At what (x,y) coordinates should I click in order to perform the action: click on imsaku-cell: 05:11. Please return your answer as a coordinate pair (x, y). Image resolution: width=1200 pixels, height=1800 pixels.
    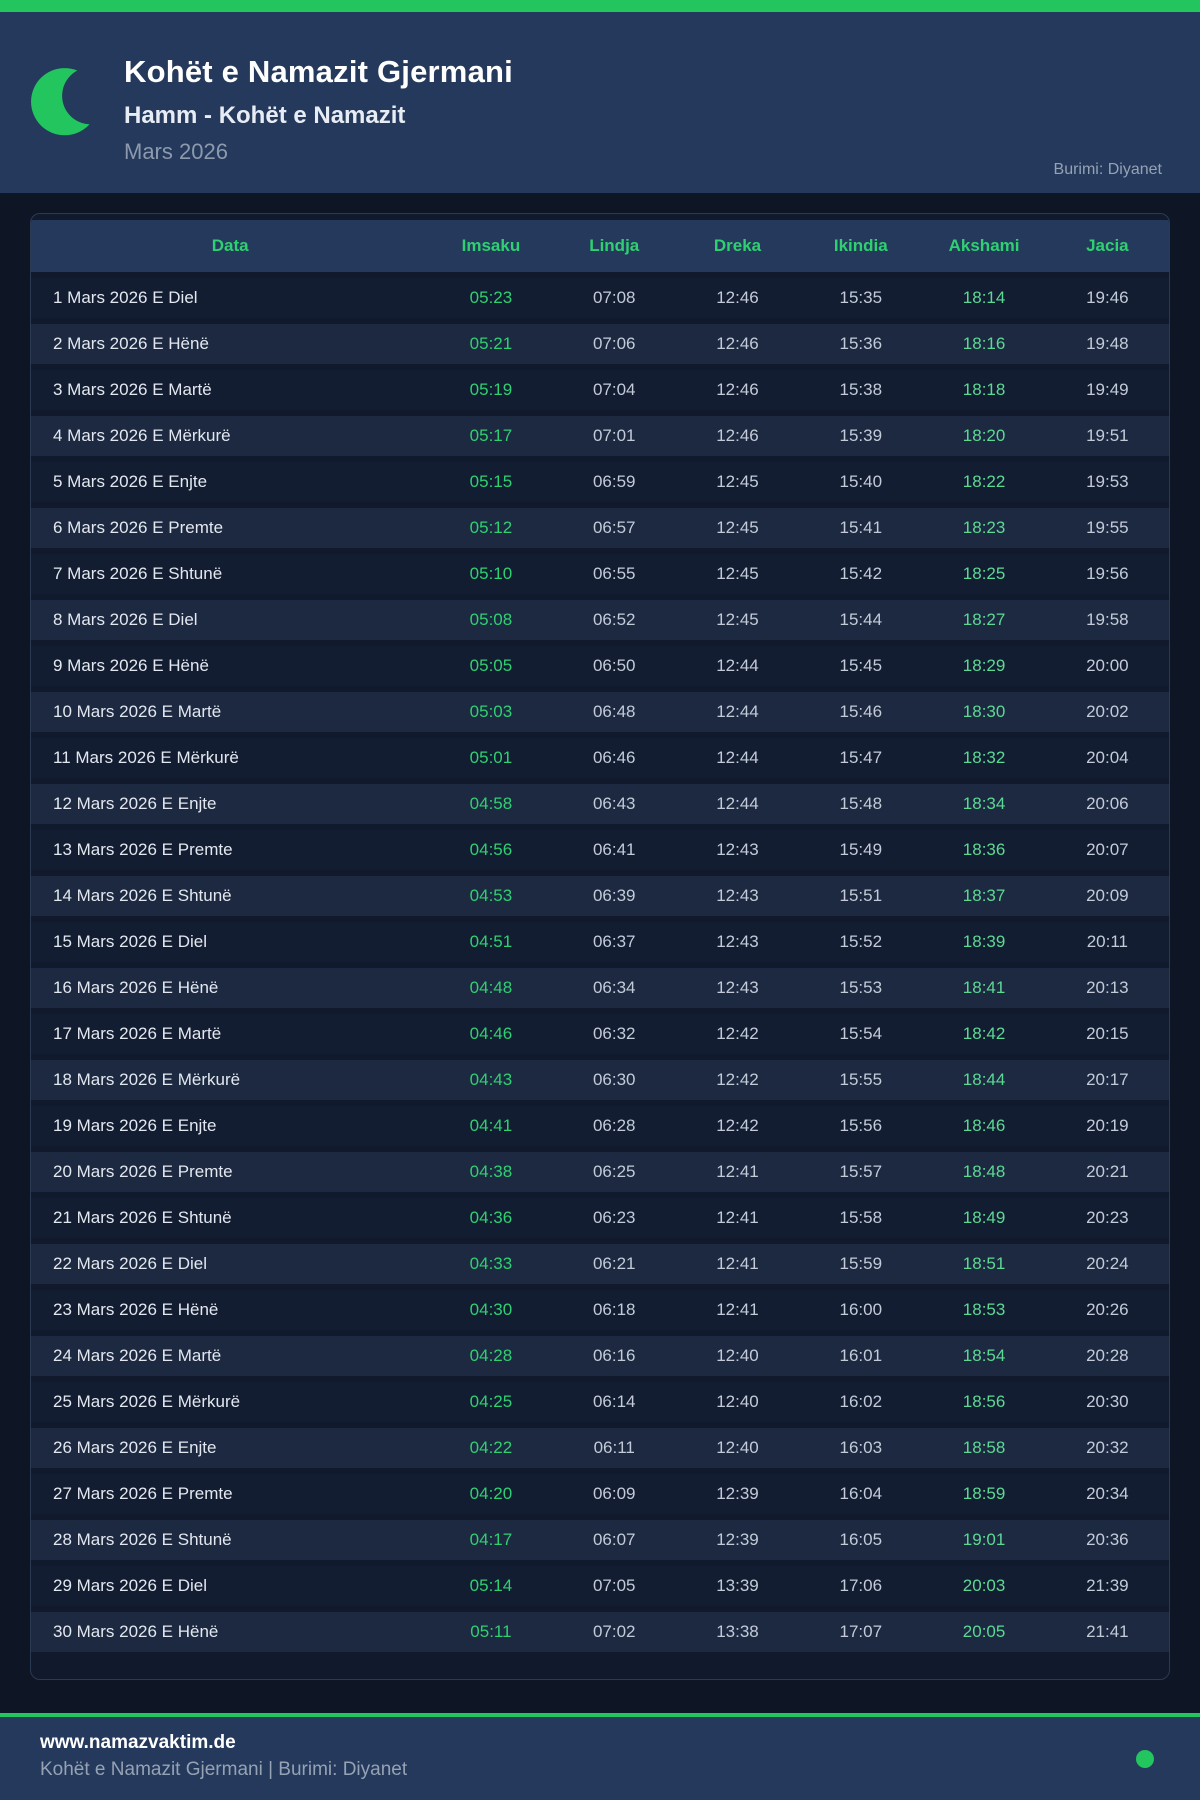
    Looking at the image, I should click on (491, 1632).